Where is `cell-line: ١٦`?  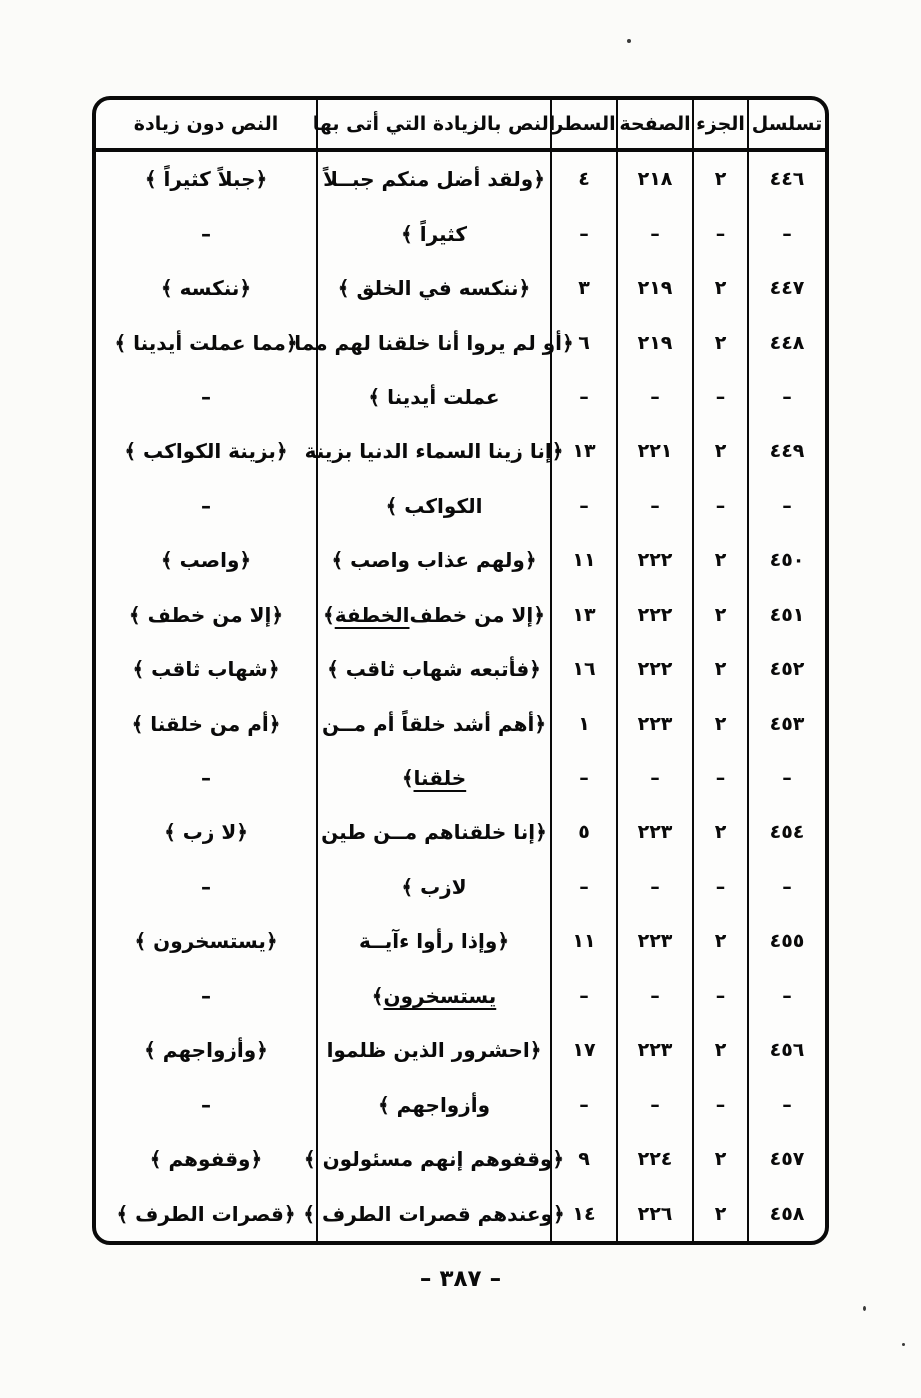
cell-line: ١٦ is located at coordinates (583, 669).